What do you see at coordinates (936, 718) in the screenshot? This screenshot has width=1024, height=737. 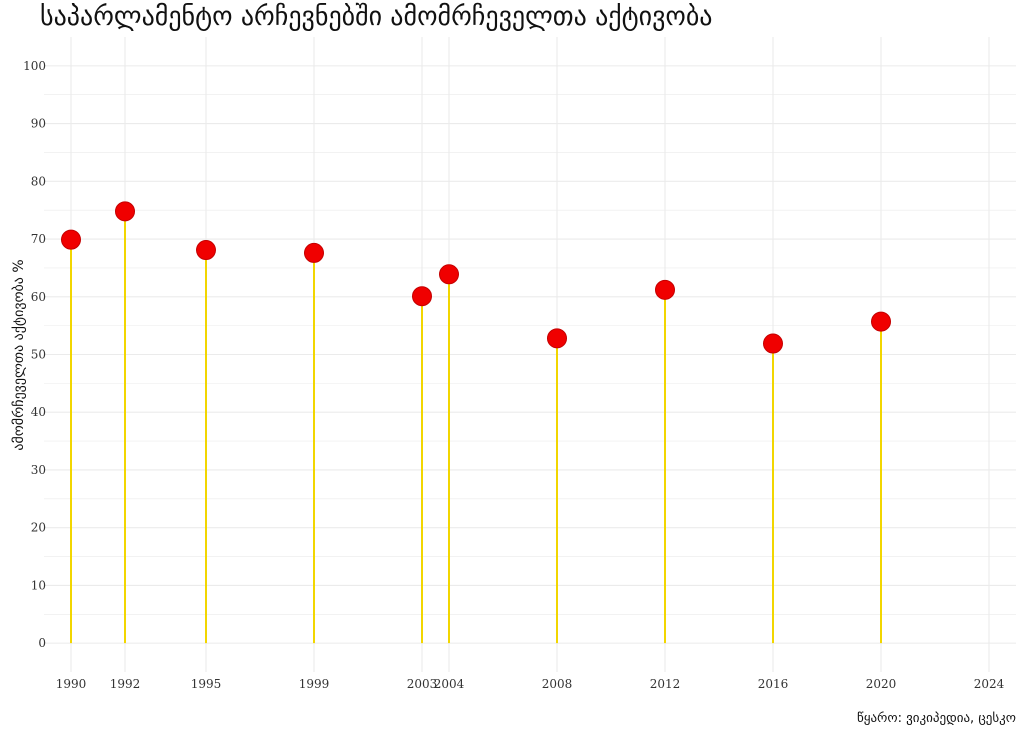 I see `source-note: წყარო: ვიკიპედია, ცესკო` at bounding box center [936, 718].